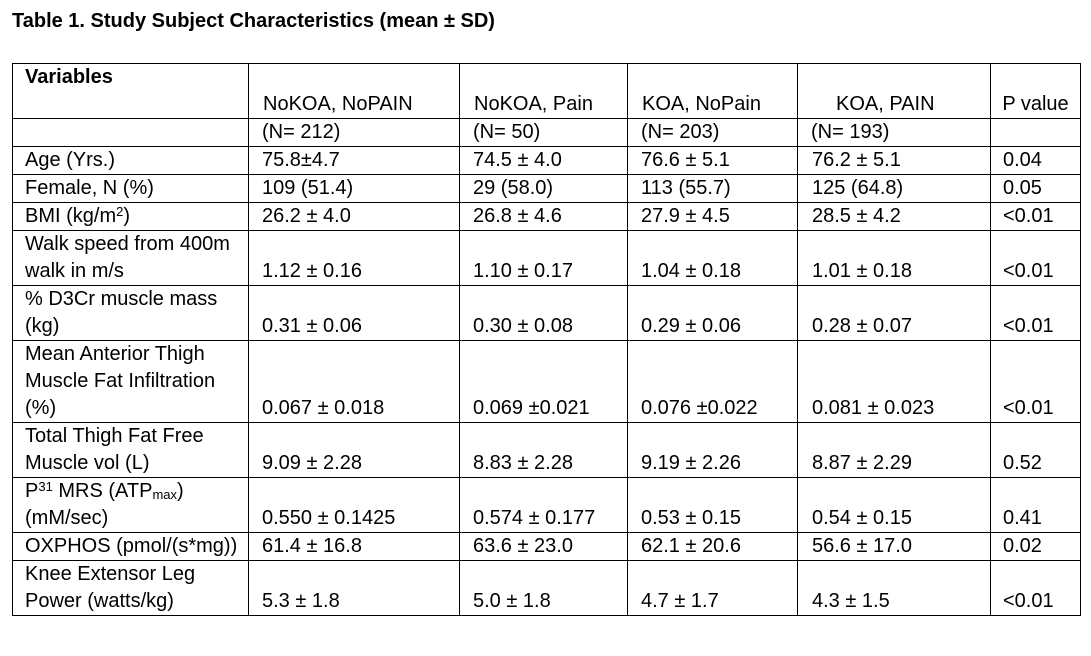 The image size is (1091, 656). Describe the element at coordinates (354, 313) in the screenshot. I see `value-cell: 0.31 ± 0.06` at that location.